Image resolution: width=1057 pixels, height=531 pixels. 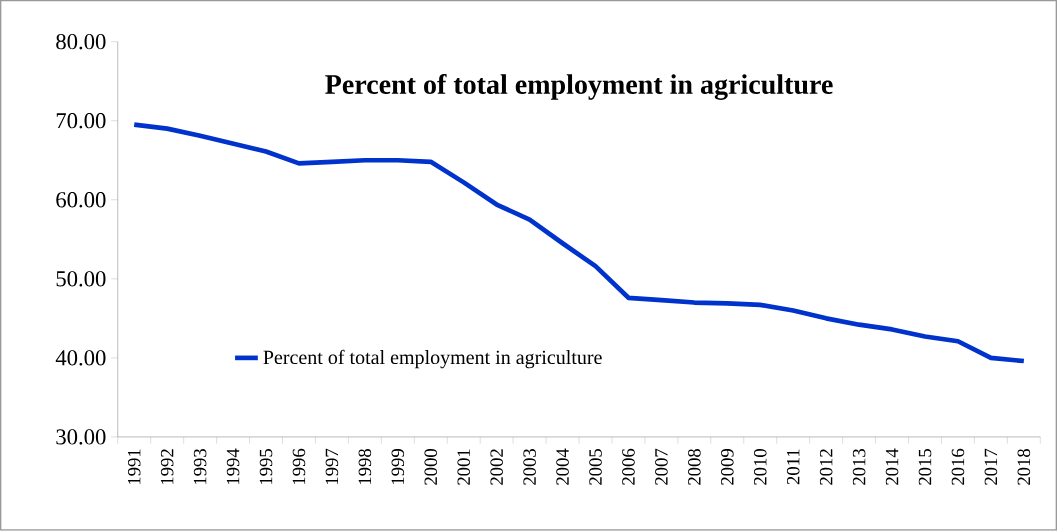 What do you see at coordinates (760, 467) in the screenshot?
I see `x-tick-label: 2010` at bounding box center [760, 467].